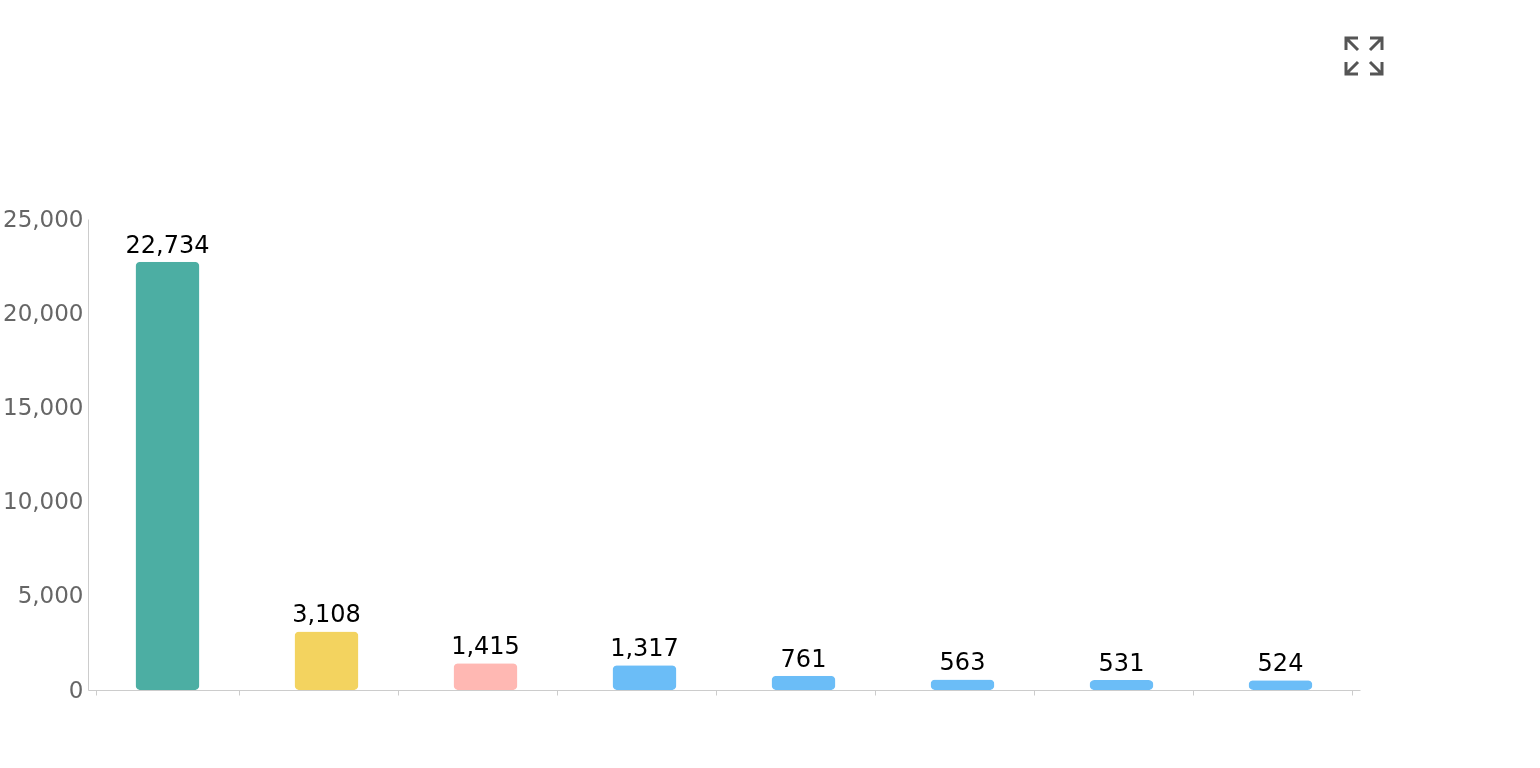 This screenshot has height=768, width=1540. I want to click on data-label: 531, so click(1121, 663).